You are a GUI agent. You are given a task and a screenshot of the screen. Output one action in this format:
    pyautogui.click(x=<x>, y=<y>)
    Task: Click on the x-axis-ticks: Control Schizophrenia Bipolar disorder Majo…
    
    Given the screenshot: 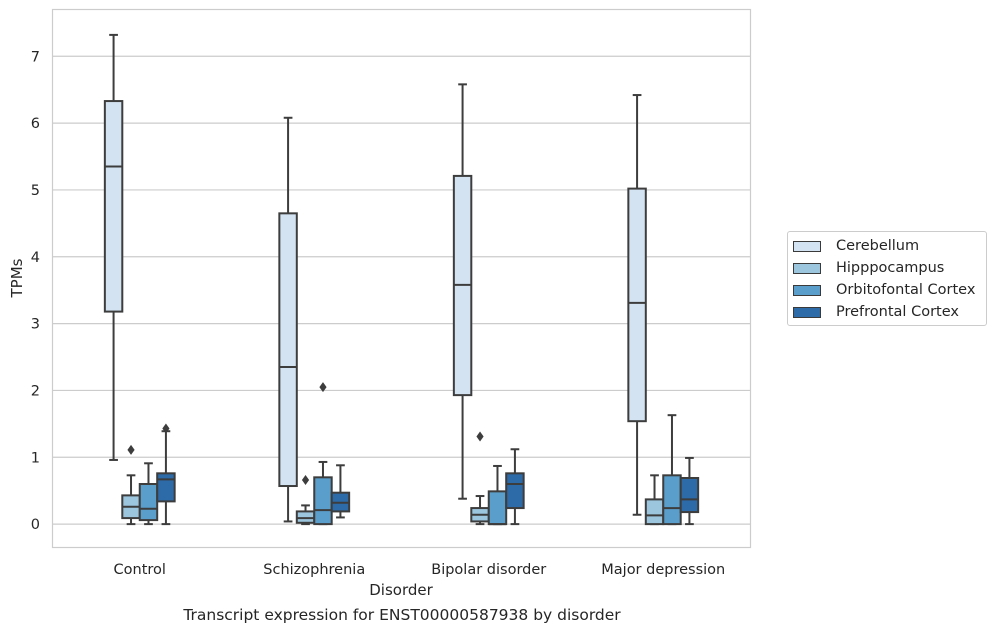 What is the action you would take?
    pyautogui.click(x=420, y=570)
    